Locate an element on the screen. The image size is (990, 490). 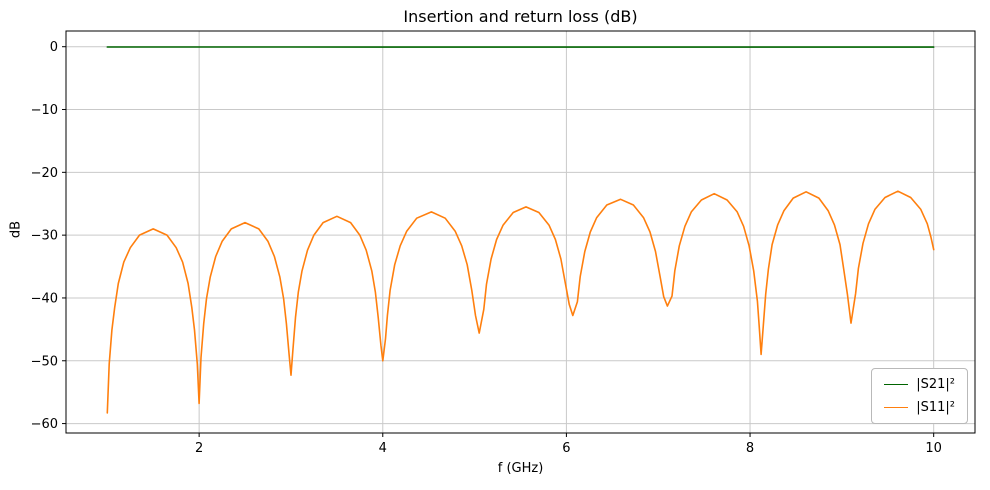
s11-line-swatch is located at coordinates (896, 407).